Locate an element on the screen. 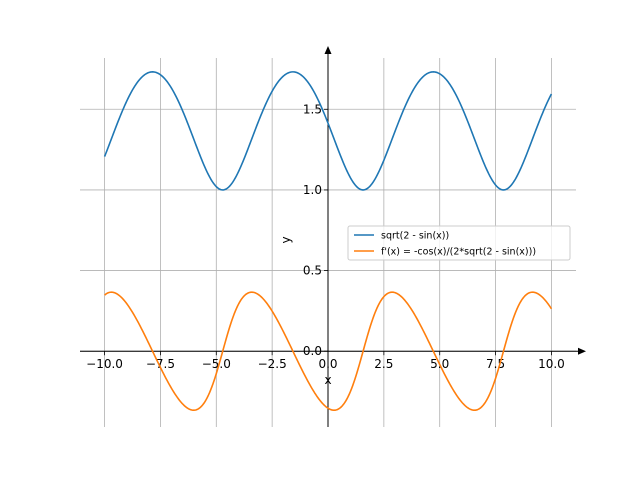  x-tick-label: −10.0 is located at coordinates (104, 364).